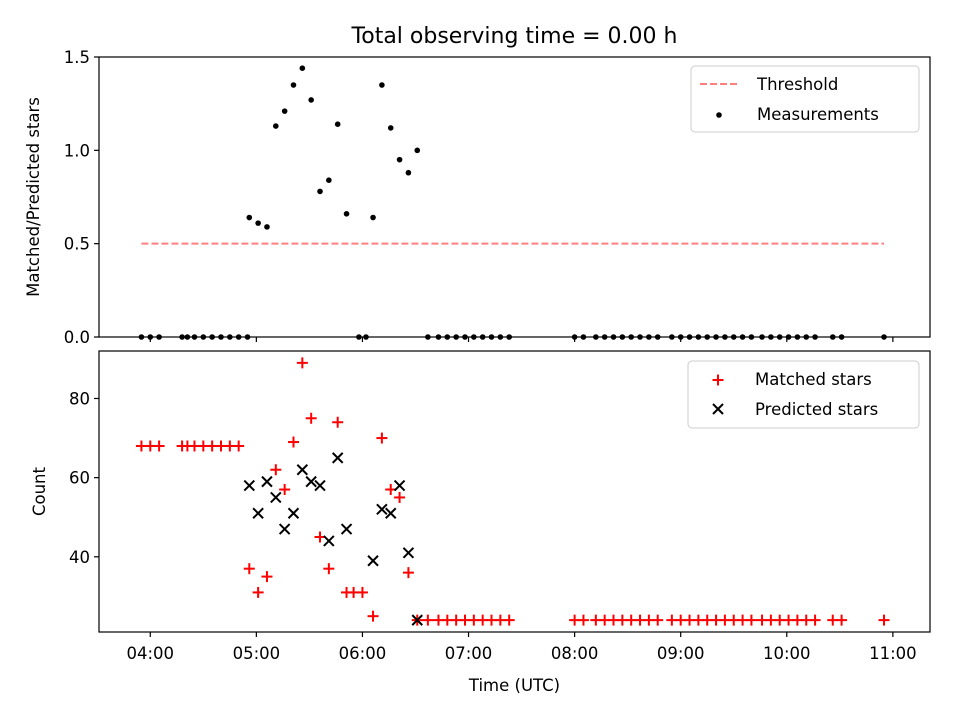 The image size is (960, 720). I want to click on x-axis-label: Time (UTC), so click(514, 685).